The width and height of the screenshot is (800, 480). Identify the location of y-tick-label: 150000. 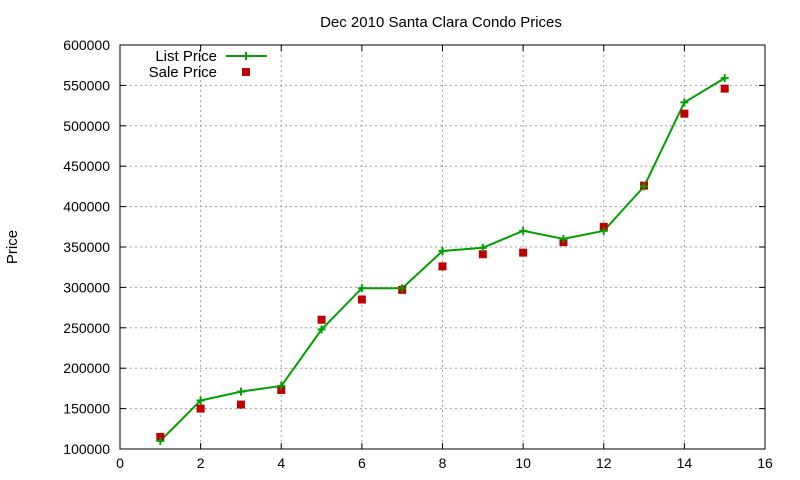
(86, 409).